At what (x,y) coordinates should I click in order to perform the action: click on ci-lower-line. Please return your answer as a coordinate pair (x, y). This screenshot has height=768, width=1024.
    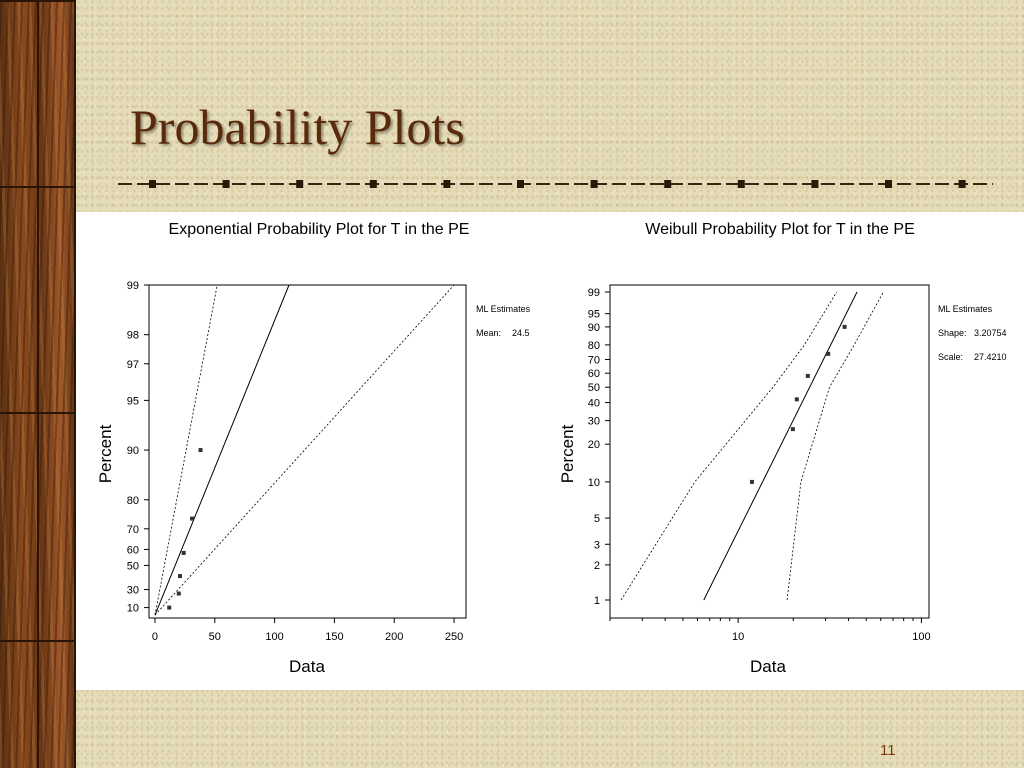
    Looking at the image, I should click on (835, 446).